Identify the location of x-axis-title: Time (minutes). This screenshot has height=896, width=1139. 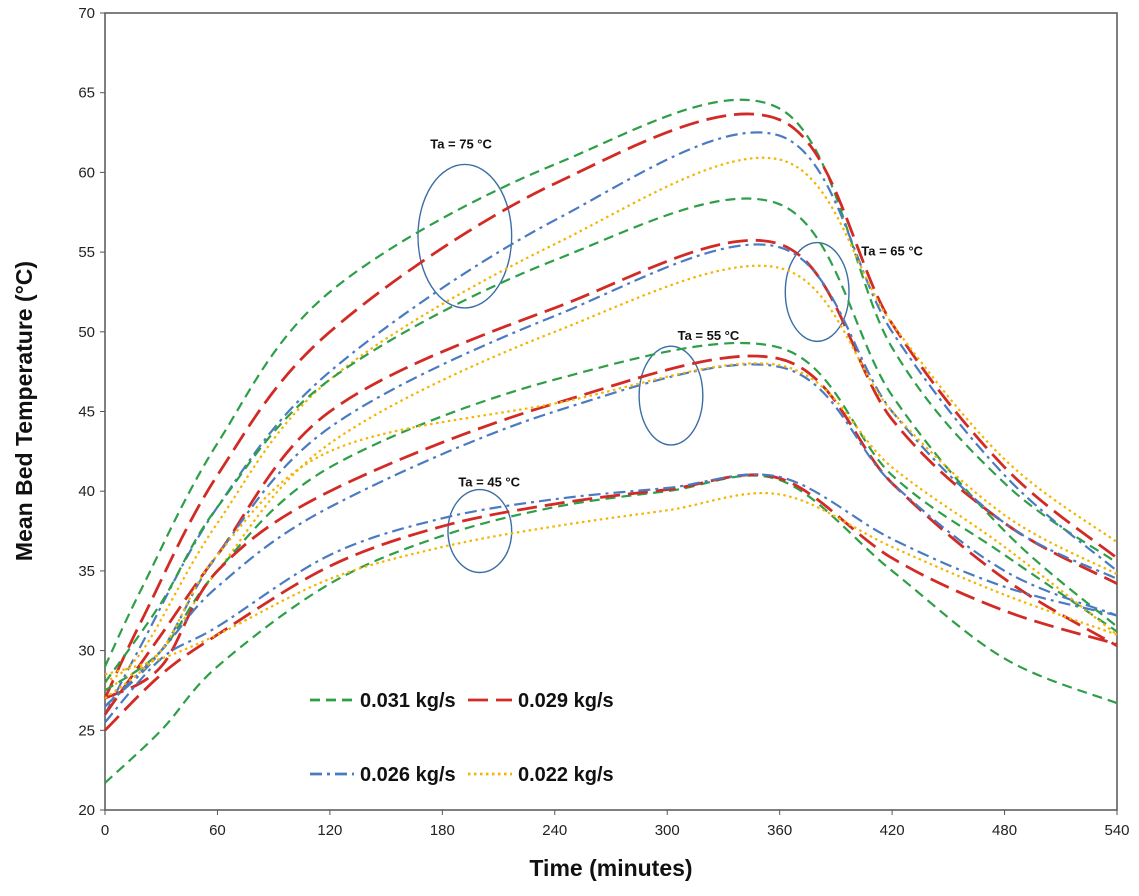
(610, 868).